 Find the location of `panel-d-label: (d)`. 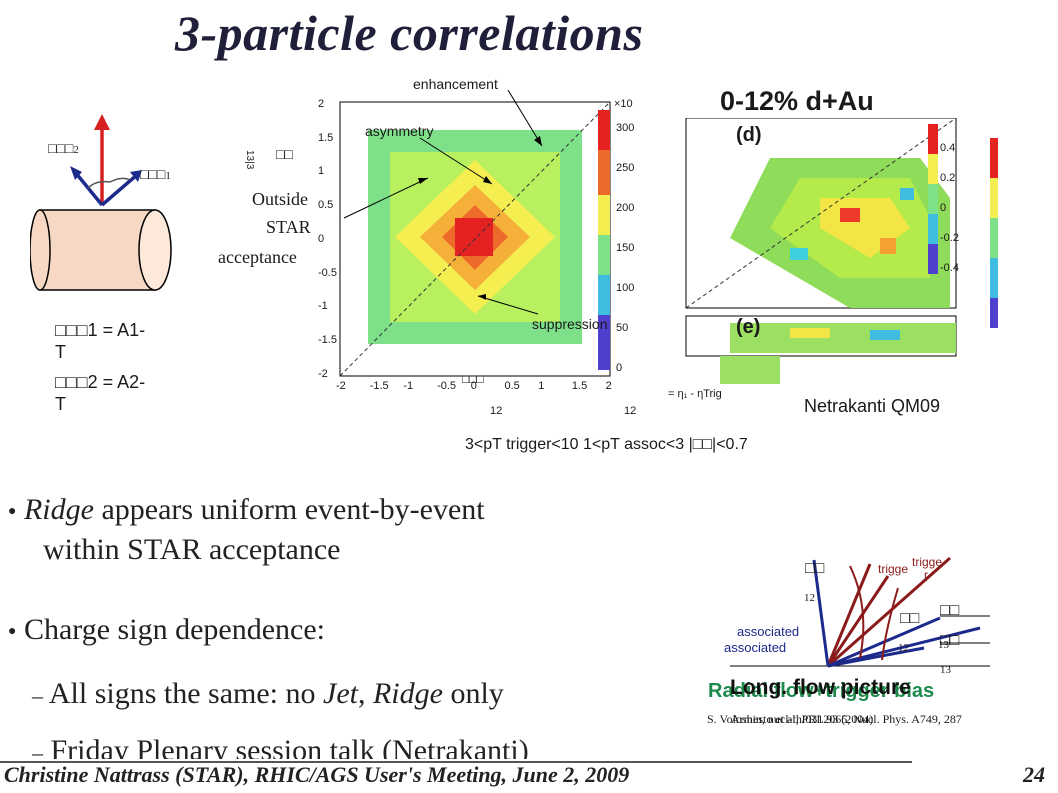

panel-d-label: (d) is located at coordinates (749, 135).